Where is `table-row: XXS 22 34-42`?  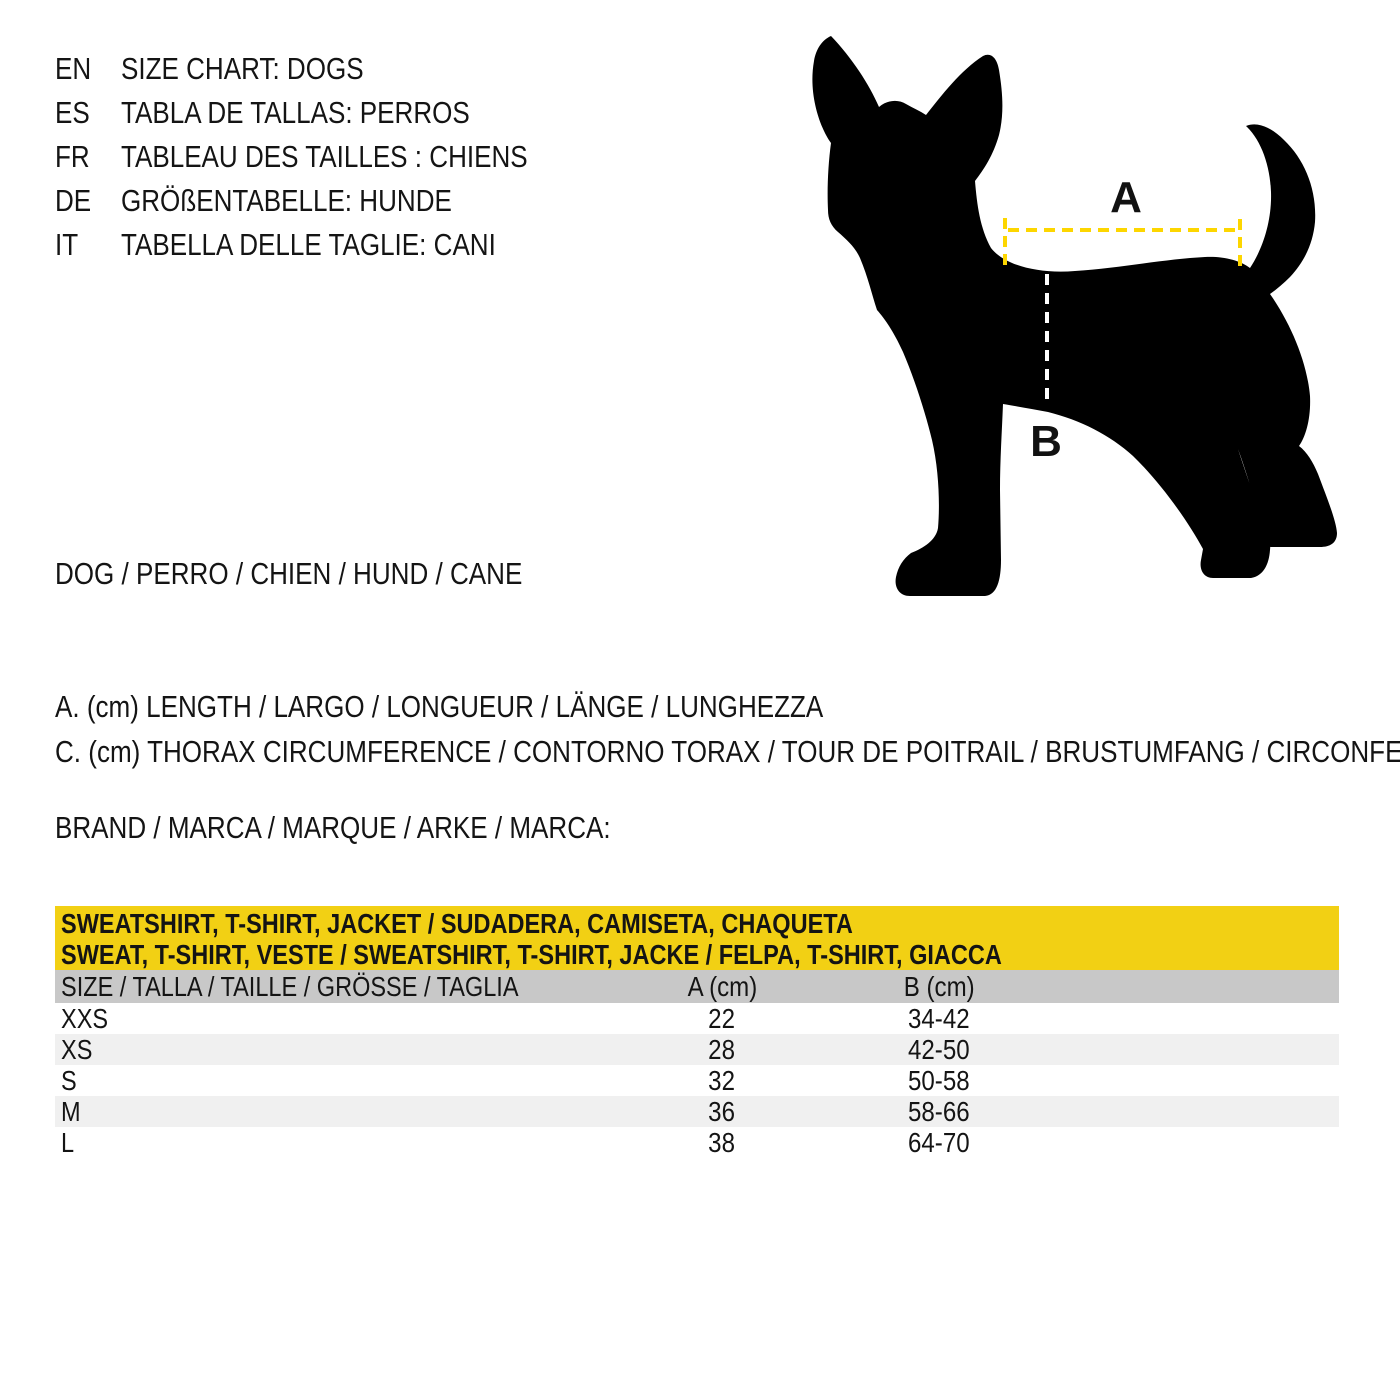 table-row: XXS 22 34-42 is located at coordinates (697, 1018).